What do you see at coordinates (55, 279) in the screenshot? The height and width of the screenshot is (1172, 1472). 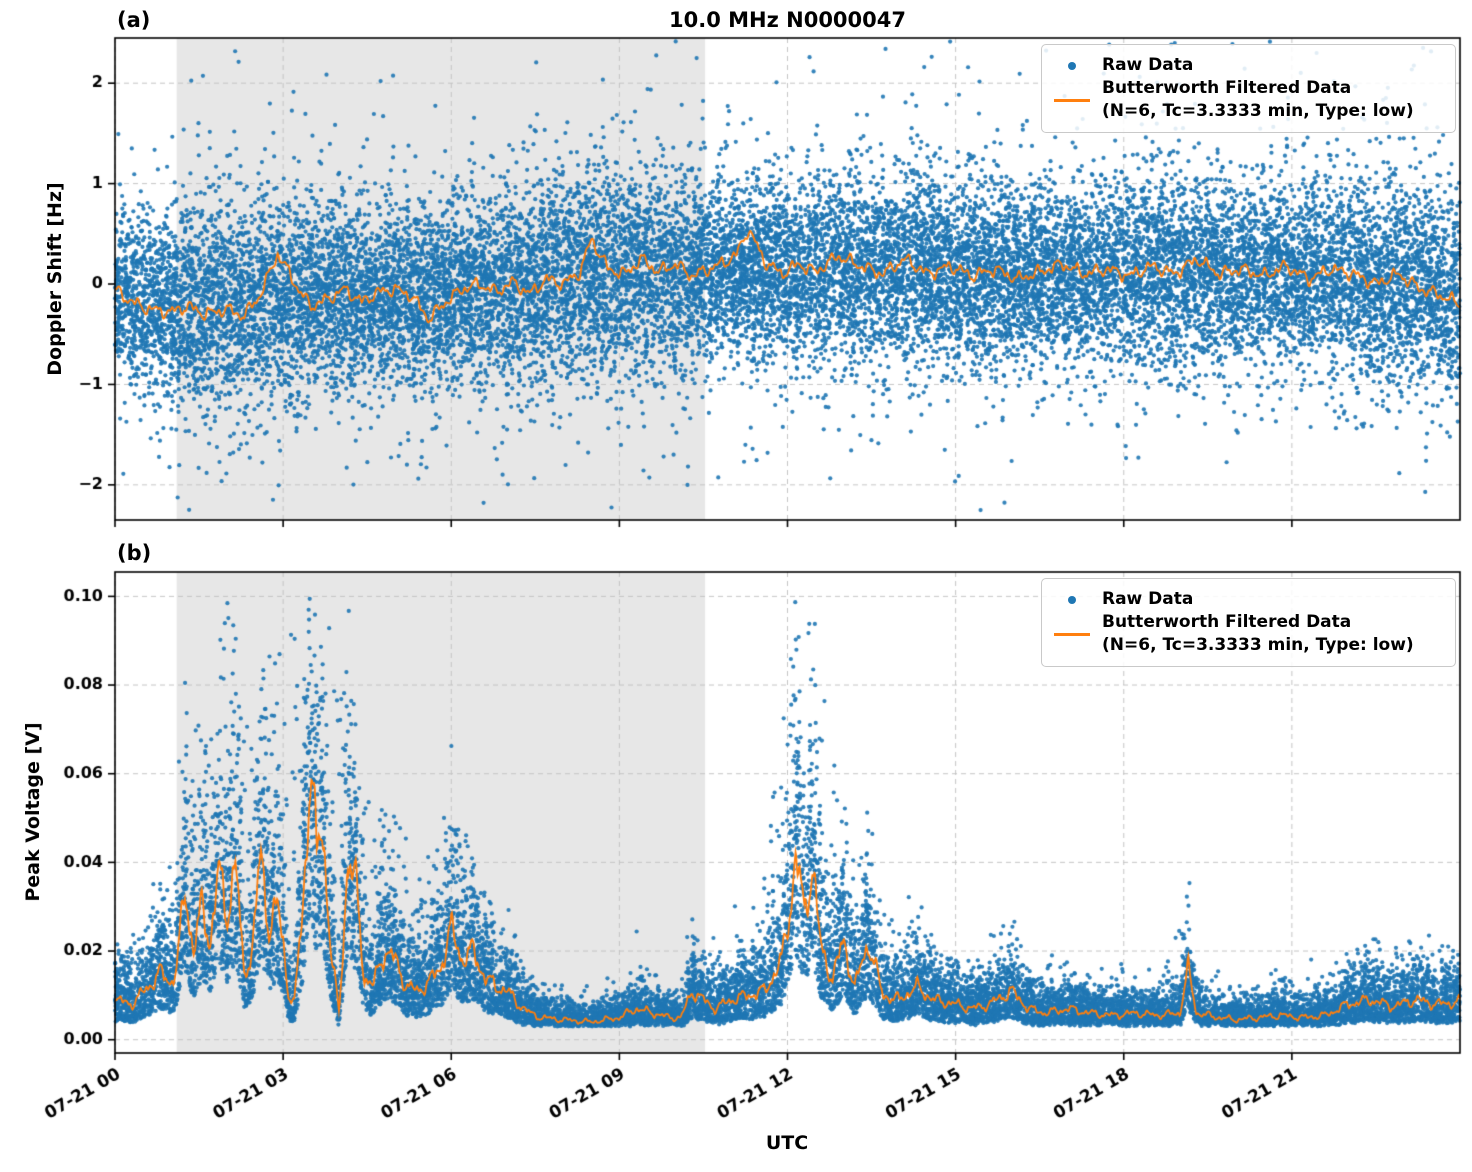 I see `y-axis-label-doppler: Doppler Shift [Hz]` at bounding box center [55, 279].